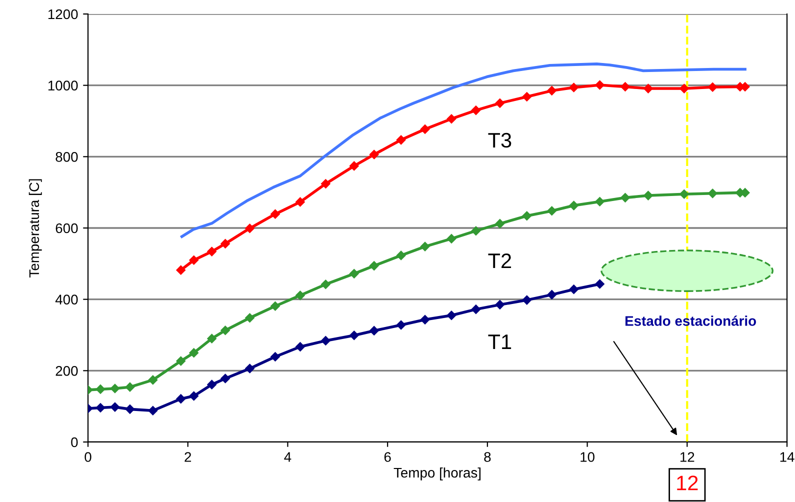 Image resolution: width=795 pixels, height=502 pixels. Describe the element at coordinates (787, 457) in the screenshot. I see `x-tick-label: 14` at that location.